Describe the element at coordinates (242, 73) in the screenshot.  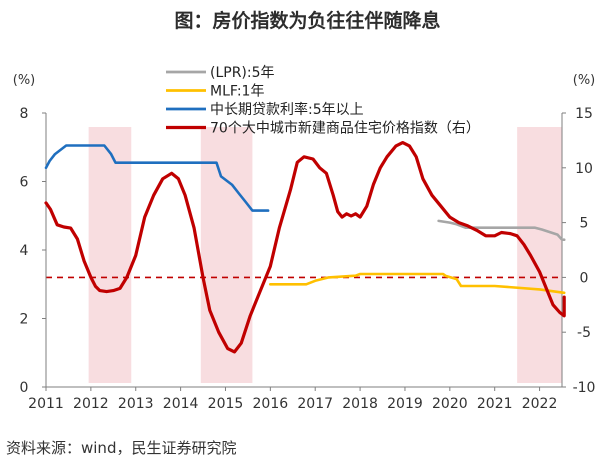
I see `legend-label-0: (LPR):5年` at that location.